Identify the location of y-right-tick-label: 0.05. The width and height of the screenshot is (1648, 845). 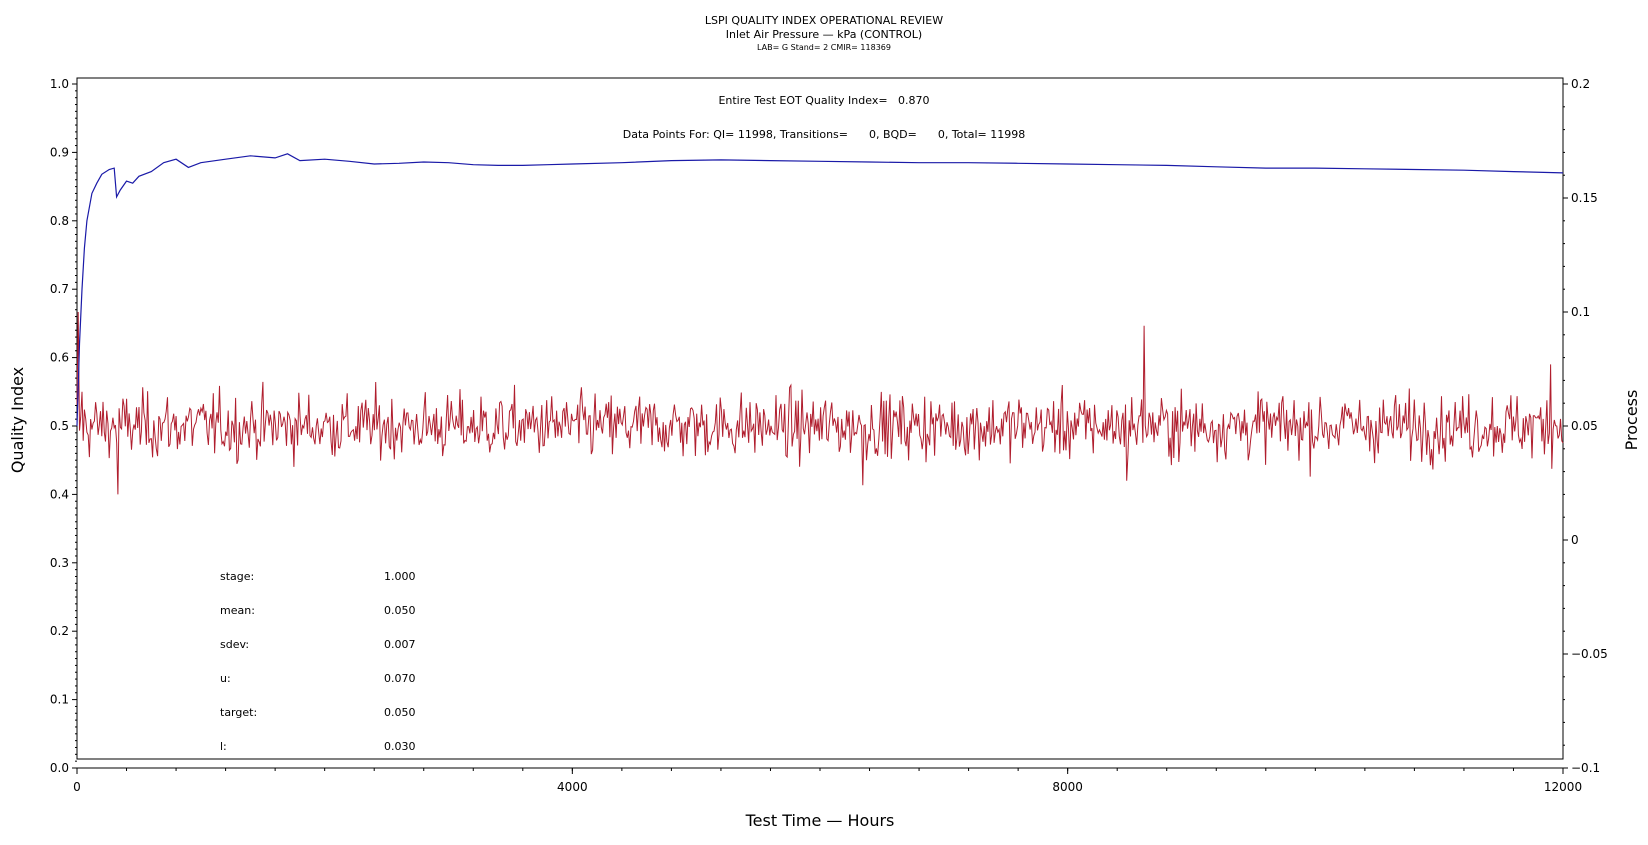
(1584, 426).